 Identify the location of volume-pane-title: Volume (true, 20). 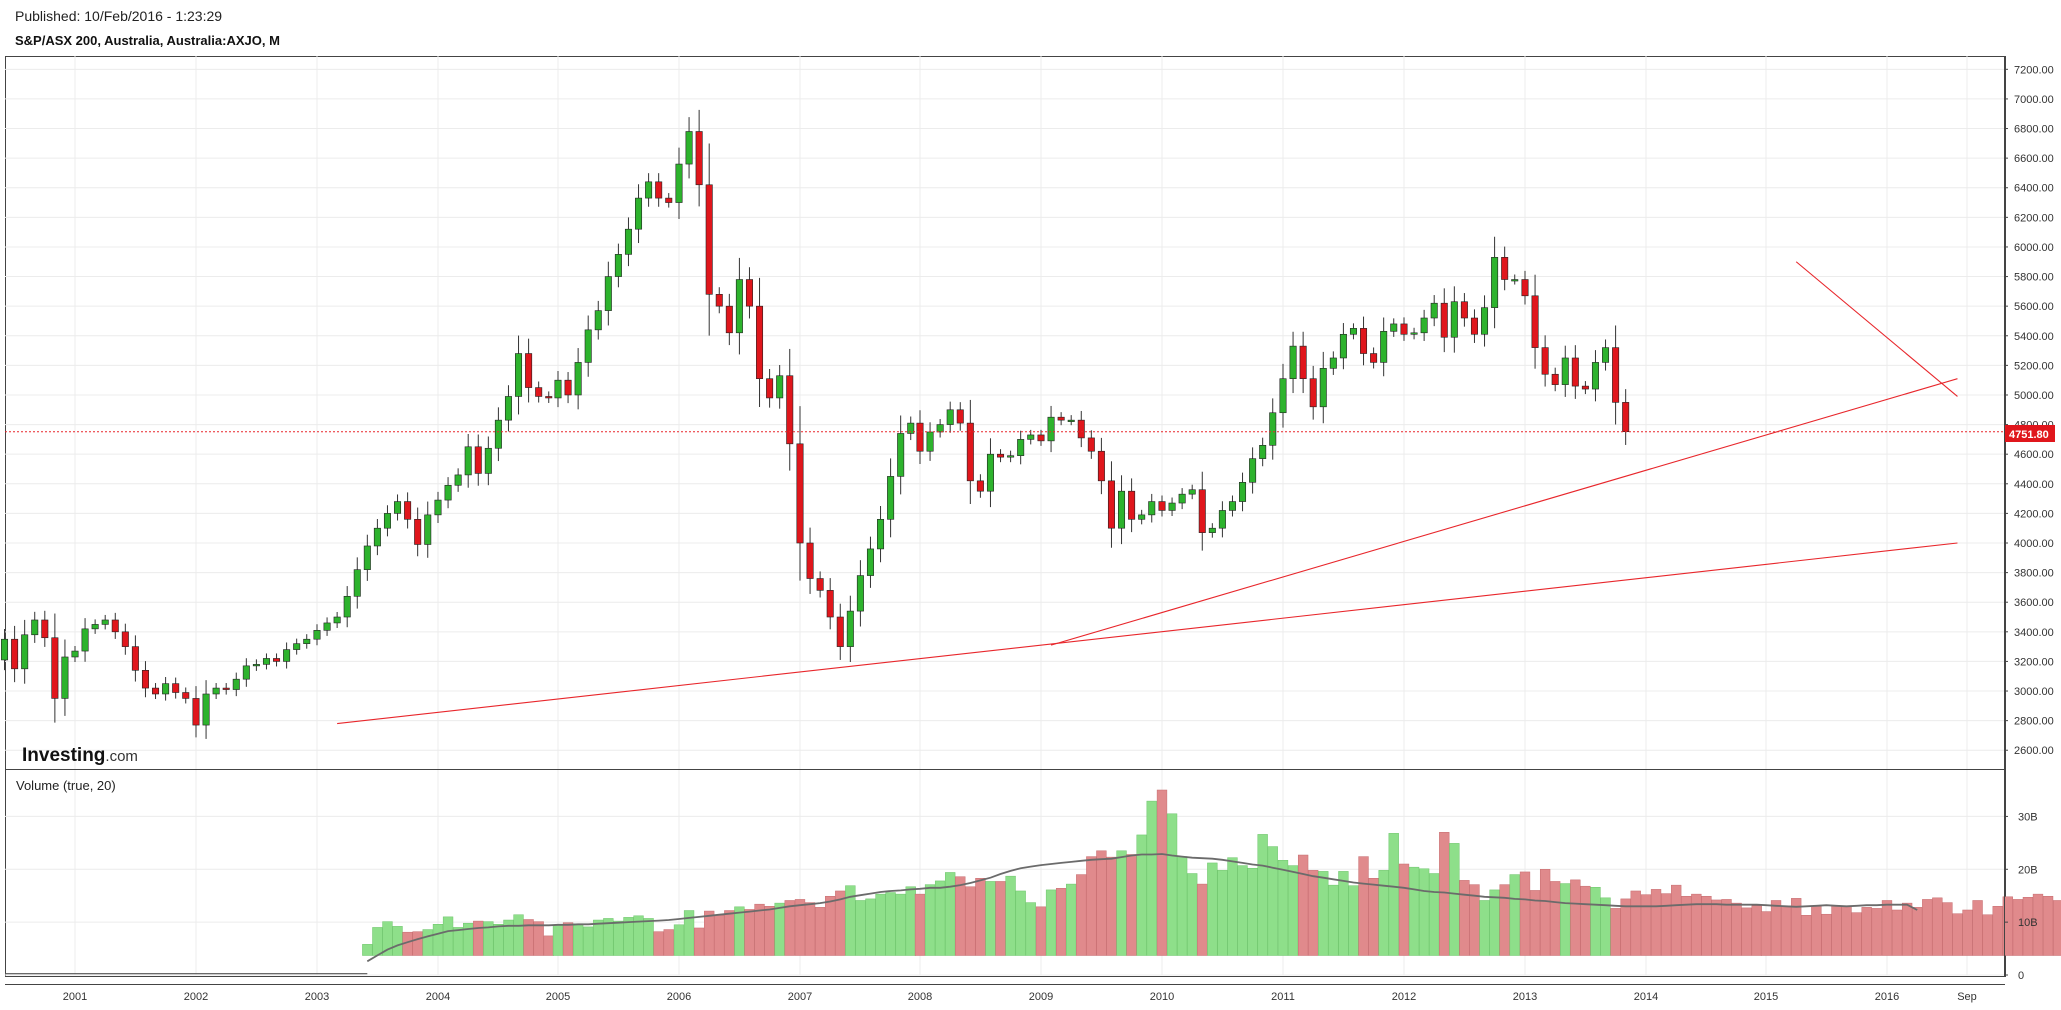
(66, 785).